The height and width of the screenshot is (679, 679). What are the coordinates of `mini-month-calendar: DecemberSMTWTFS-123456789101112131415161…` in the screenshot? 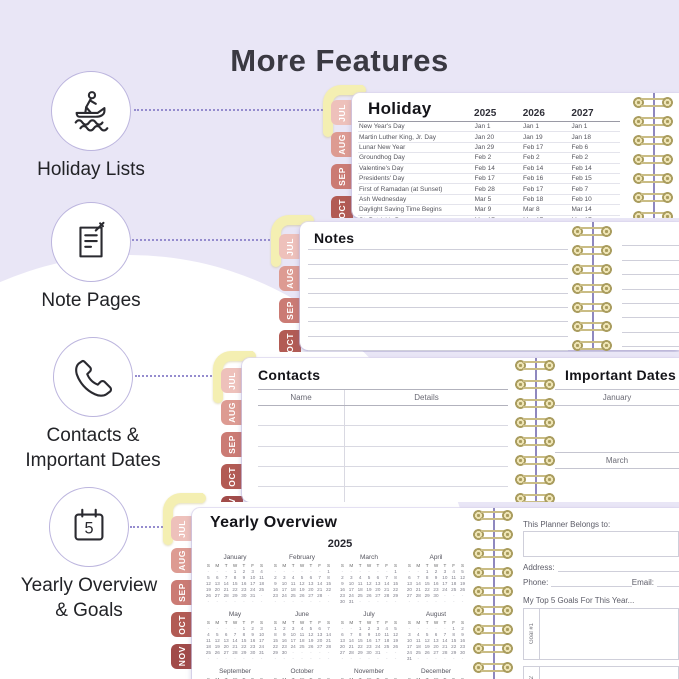 It's located at (436, 673).